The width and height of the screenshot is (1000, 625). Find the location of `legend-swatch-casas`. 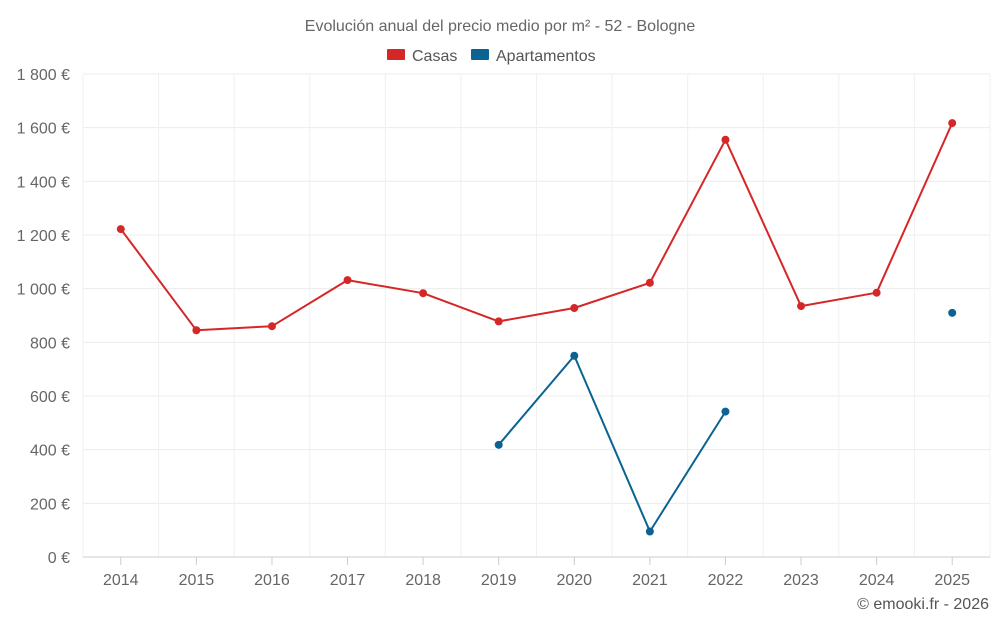

legend-swatch-casas is located at coordinates (396, 54).